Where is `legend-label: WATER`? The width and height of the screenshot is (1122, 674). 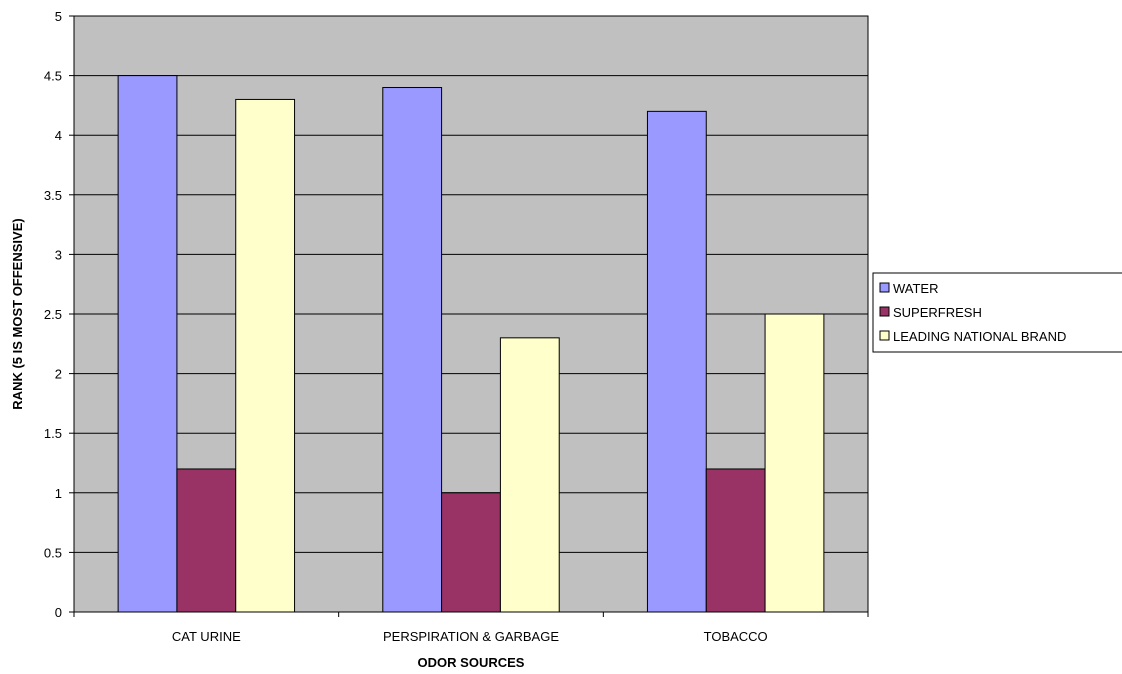 legend-label: WATER is located at coordinates (916, 288).